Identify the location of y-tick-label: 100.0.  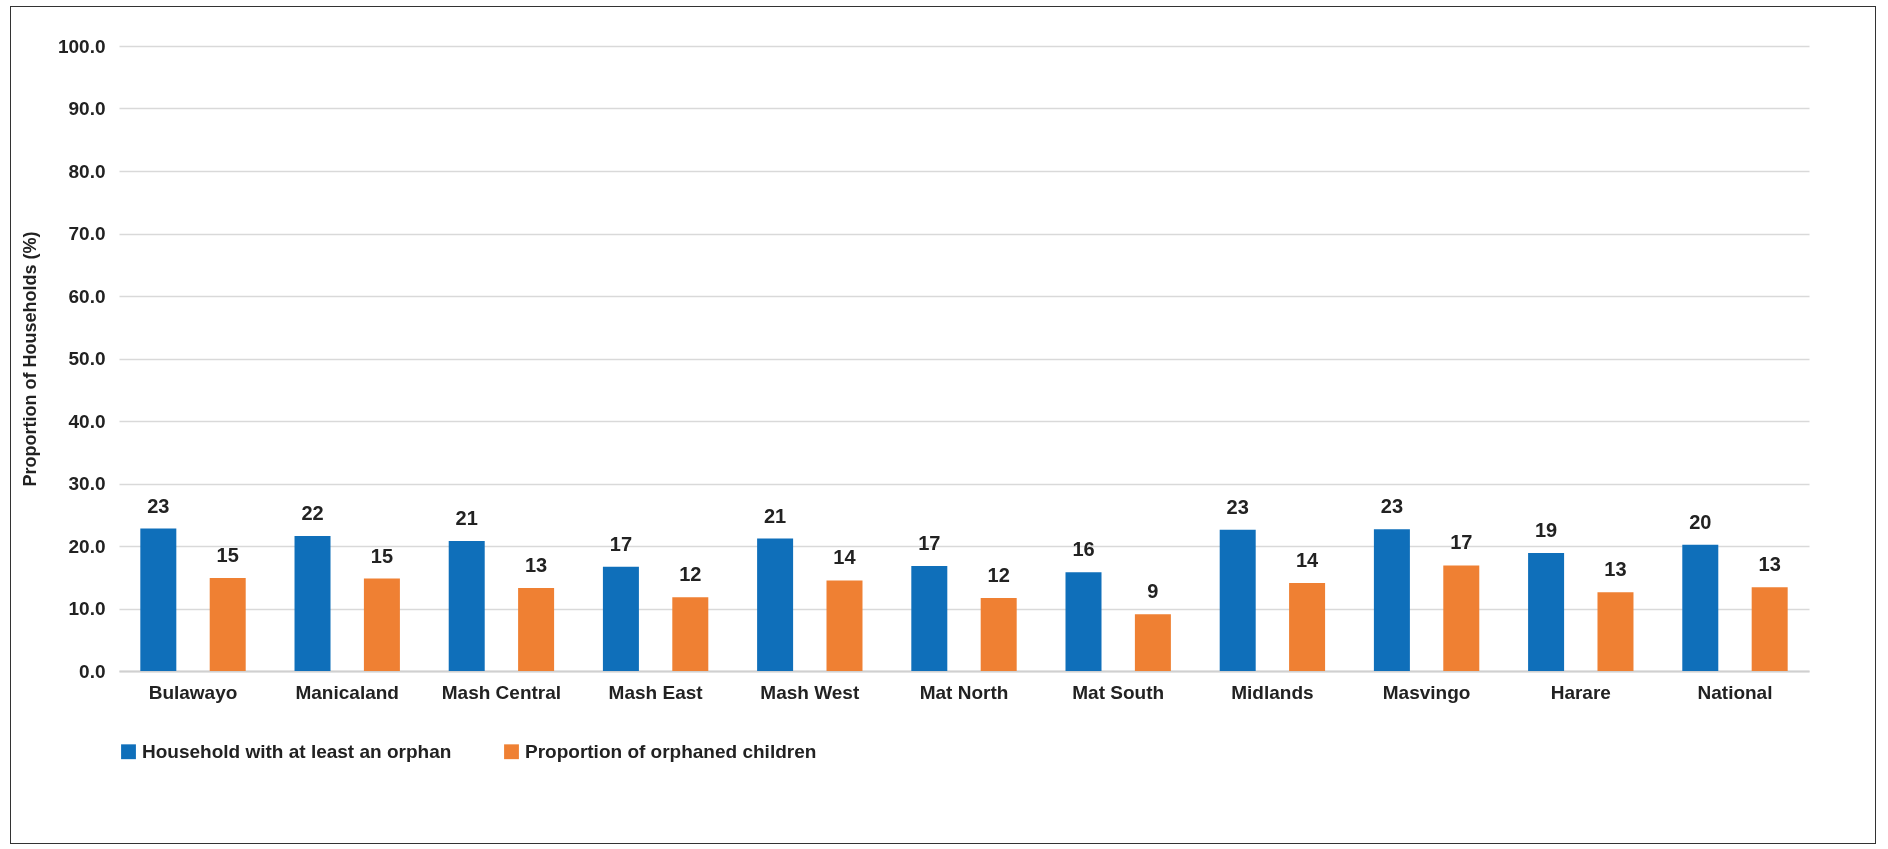
(81, 46).